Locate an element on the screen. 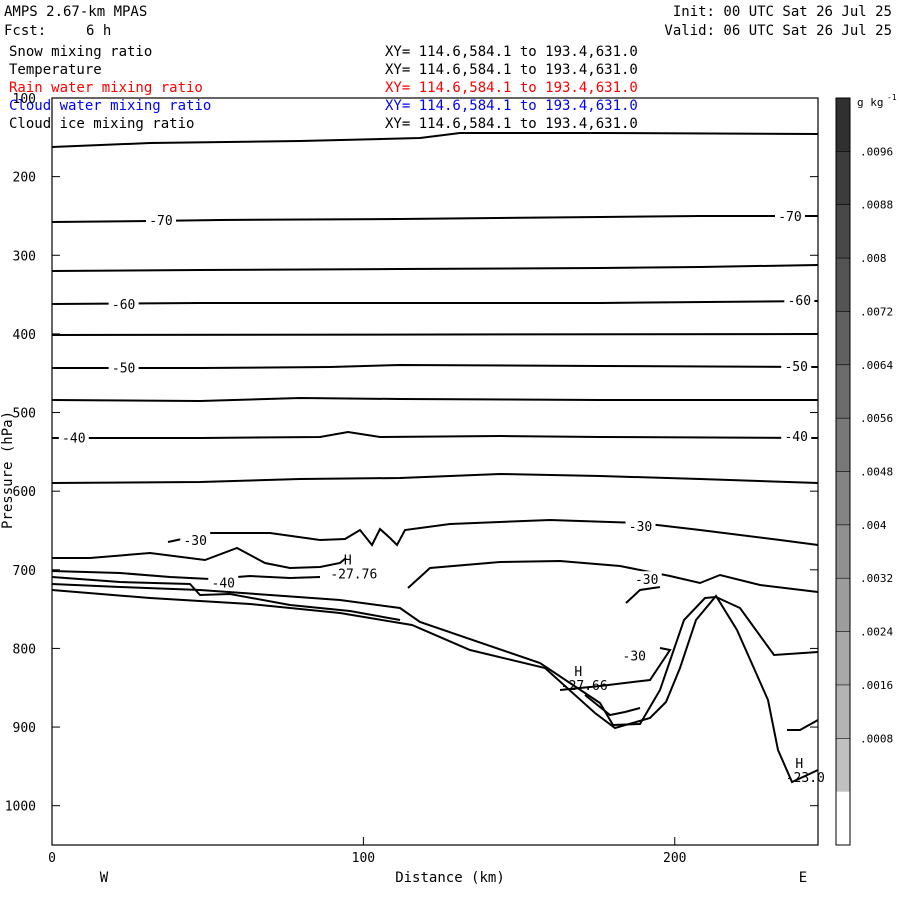 The height and width of the screenshot is (900, 900). extremum-value: -23.0 is located at coordinates (805, 778).